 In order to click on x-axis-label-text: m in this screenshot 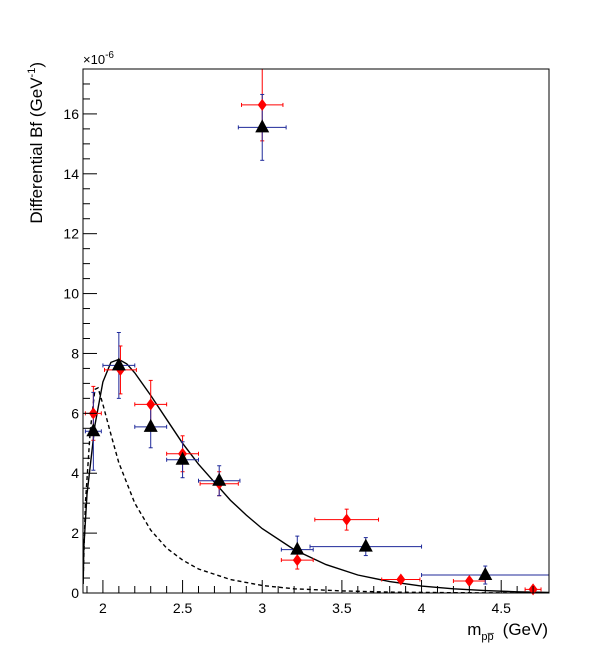, I will do `click(474, 629)`.